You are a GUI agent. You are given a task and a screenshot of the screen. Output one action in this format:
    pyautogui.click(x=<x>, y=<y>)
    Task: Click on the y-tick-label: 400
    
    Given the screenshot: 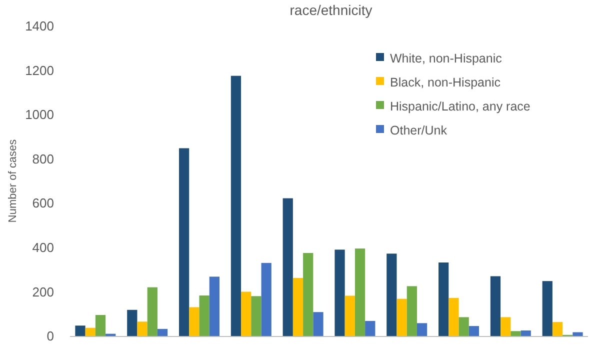 What is the action you would take?
    pyautogui.click(x=43, y=247)
    